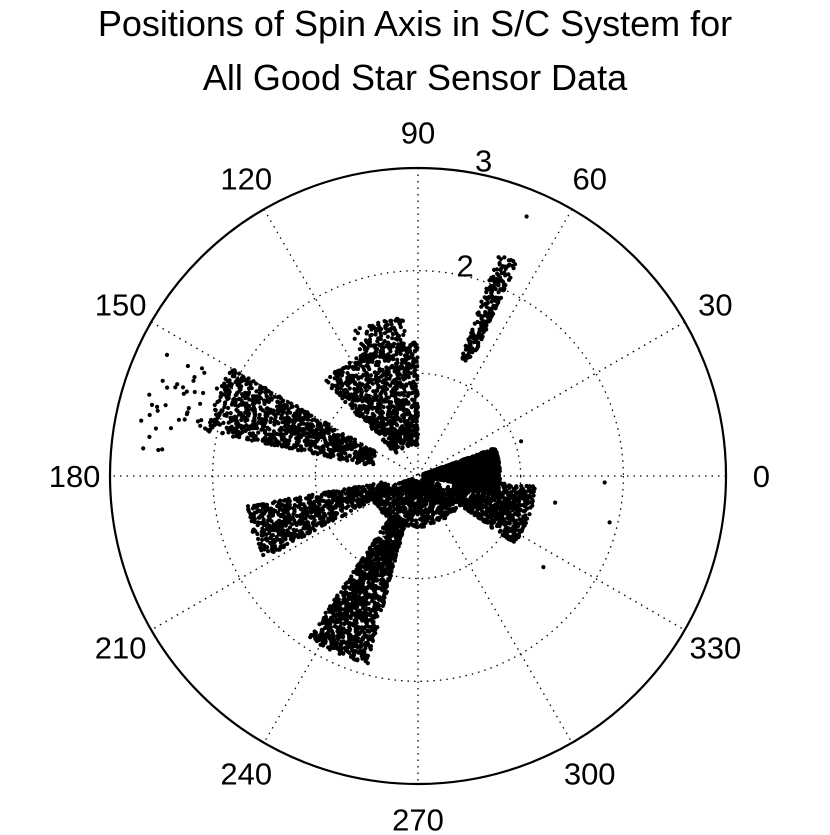  Describe the element at coordinates (494, 457) in the screenshot. I see `data-point-1999` at that location.